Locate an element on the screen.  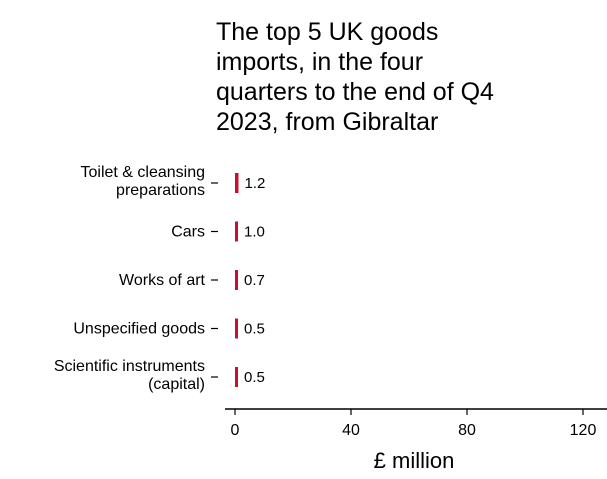
value-labels: 1.2 1.0 0.7 0.5 0.5 is located at coordinates (254, 280).